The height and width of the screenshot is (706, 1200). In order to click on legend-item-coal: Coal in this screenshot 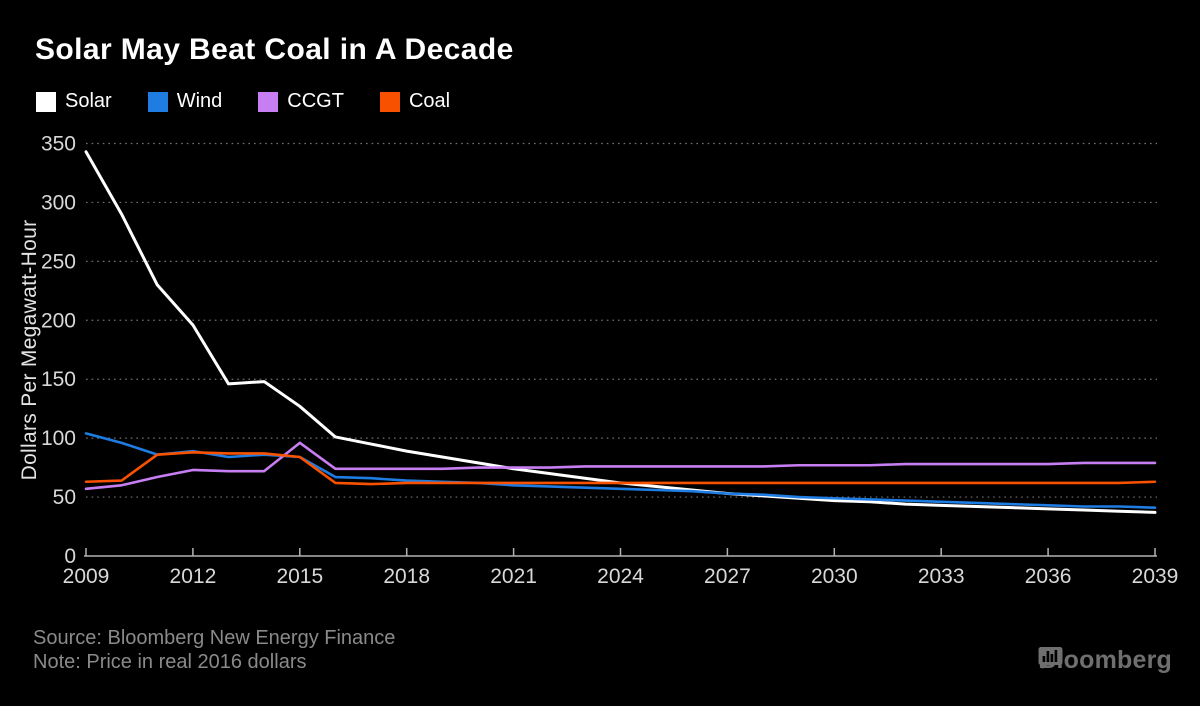, I will do `click(415, 101)`.